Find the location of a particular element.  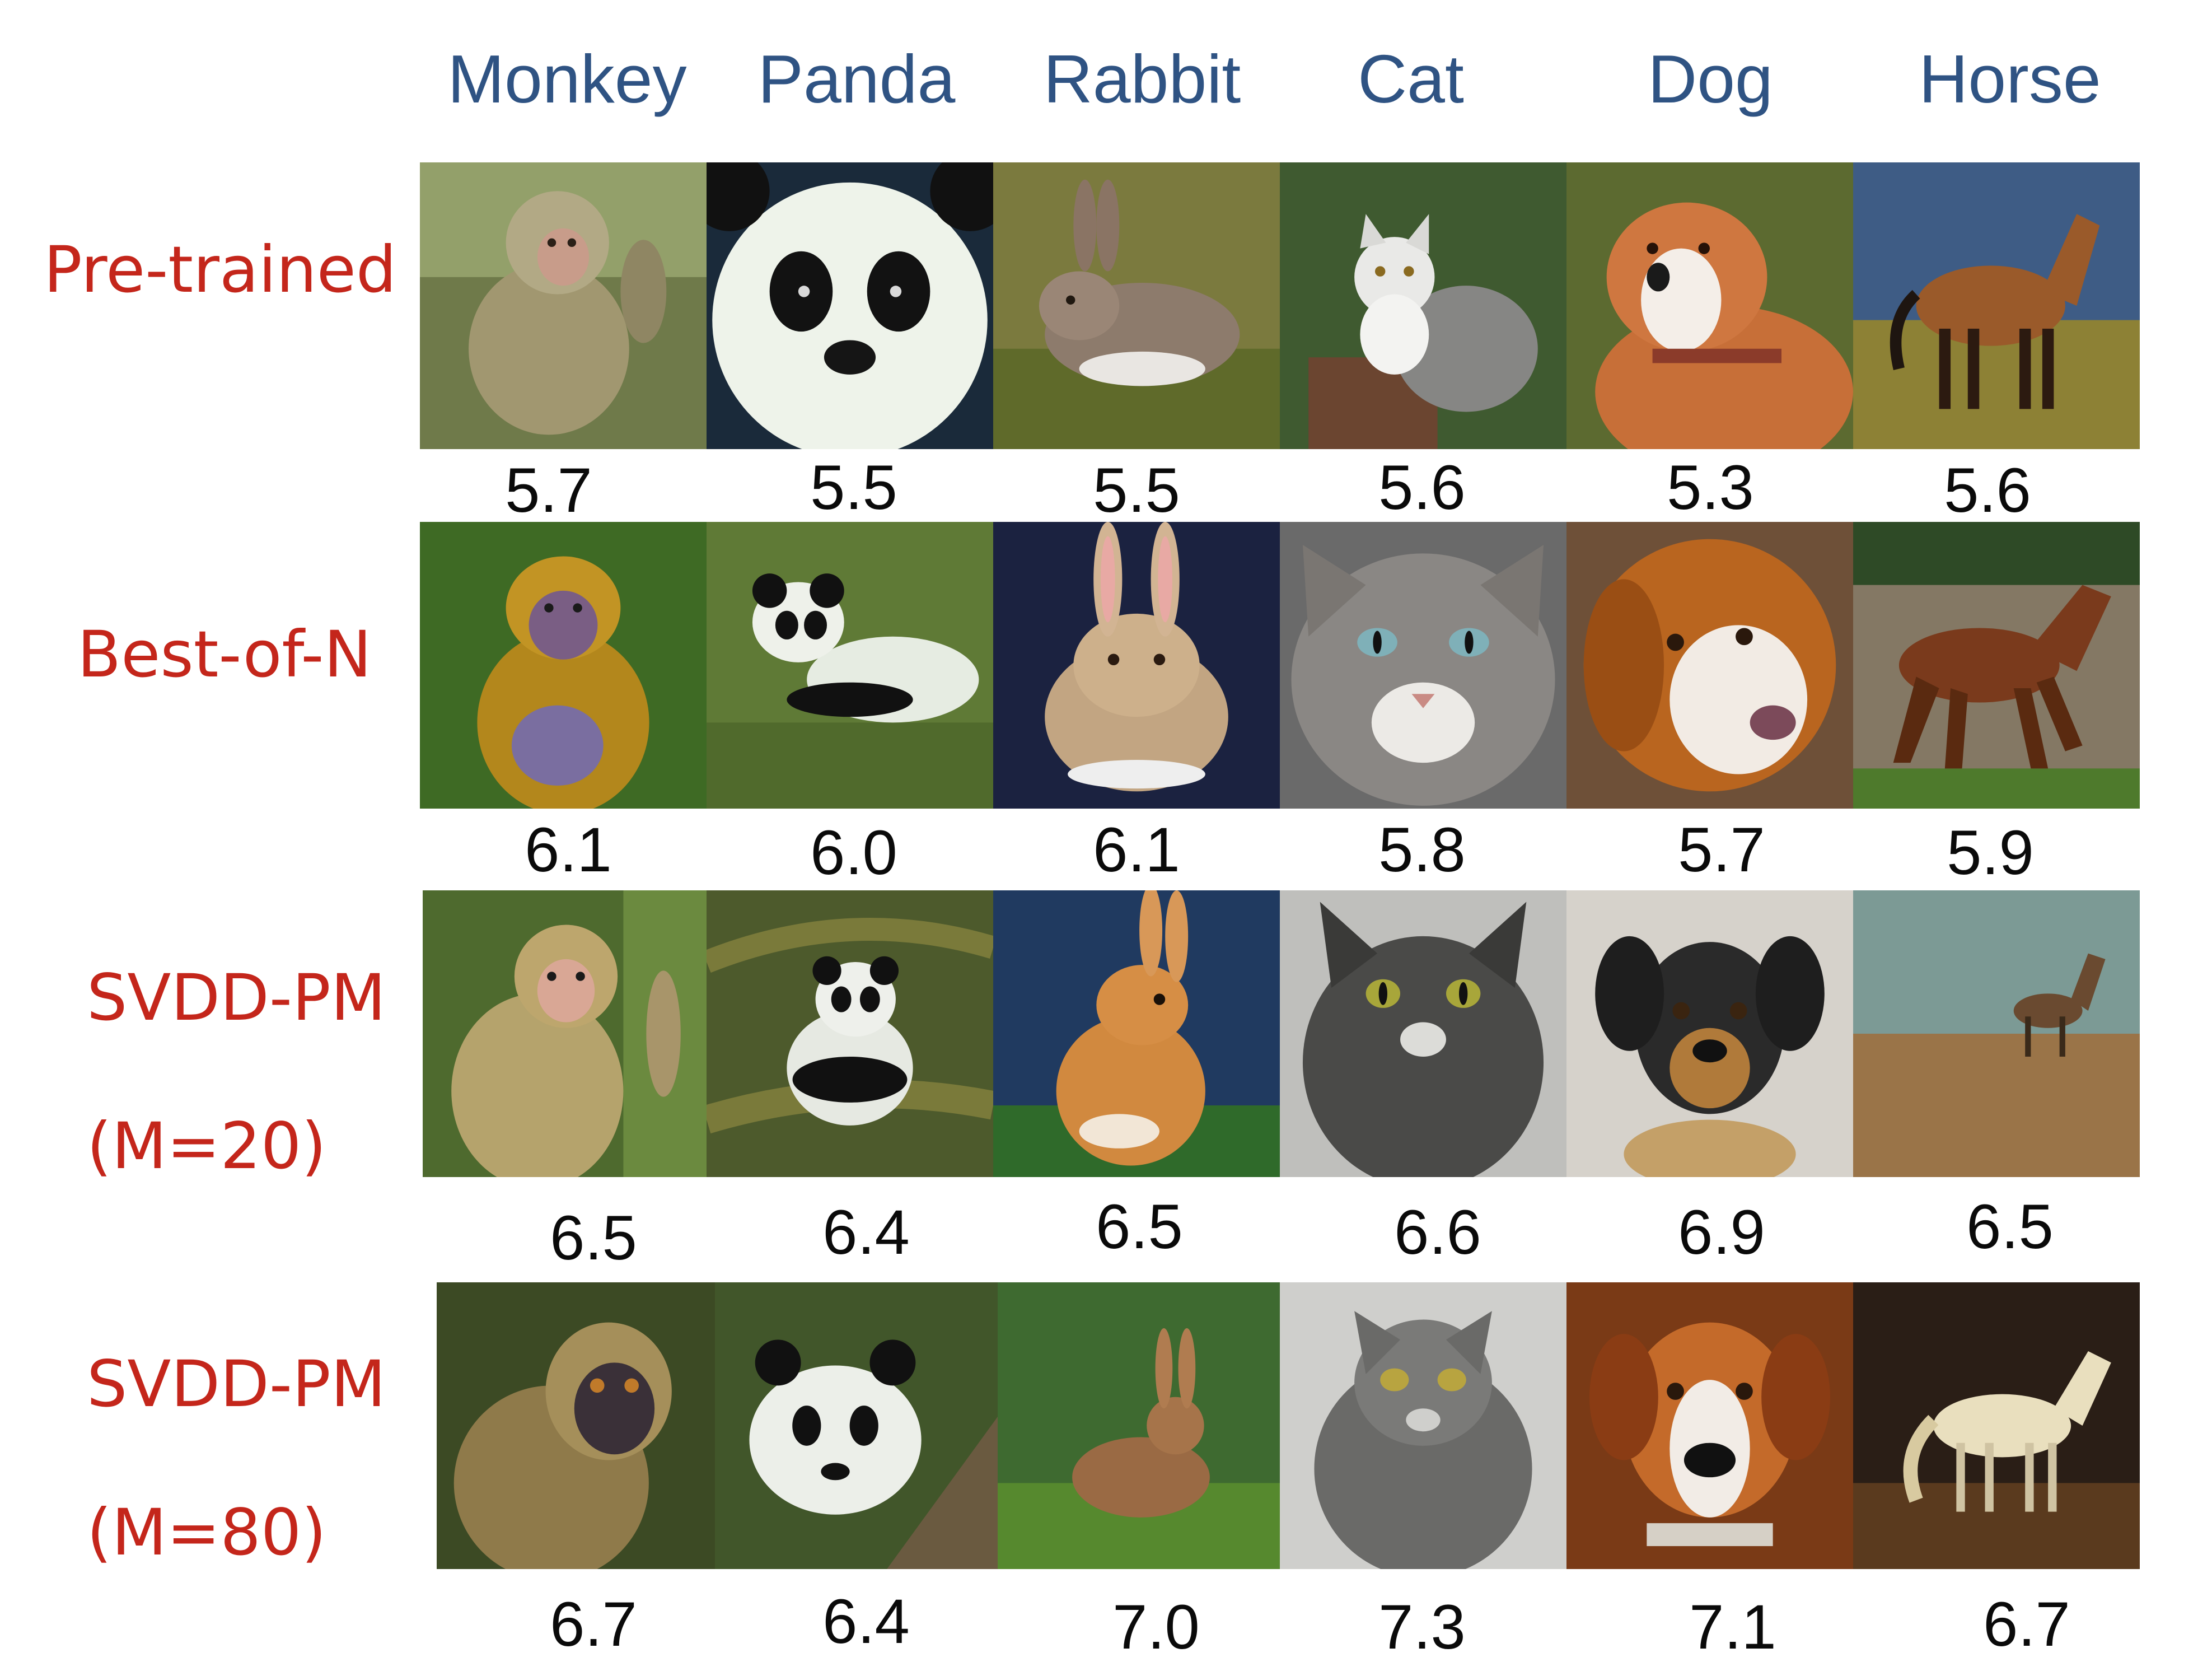

image-svdd-pm-80-monkey is located at coordinates (580, 1425).